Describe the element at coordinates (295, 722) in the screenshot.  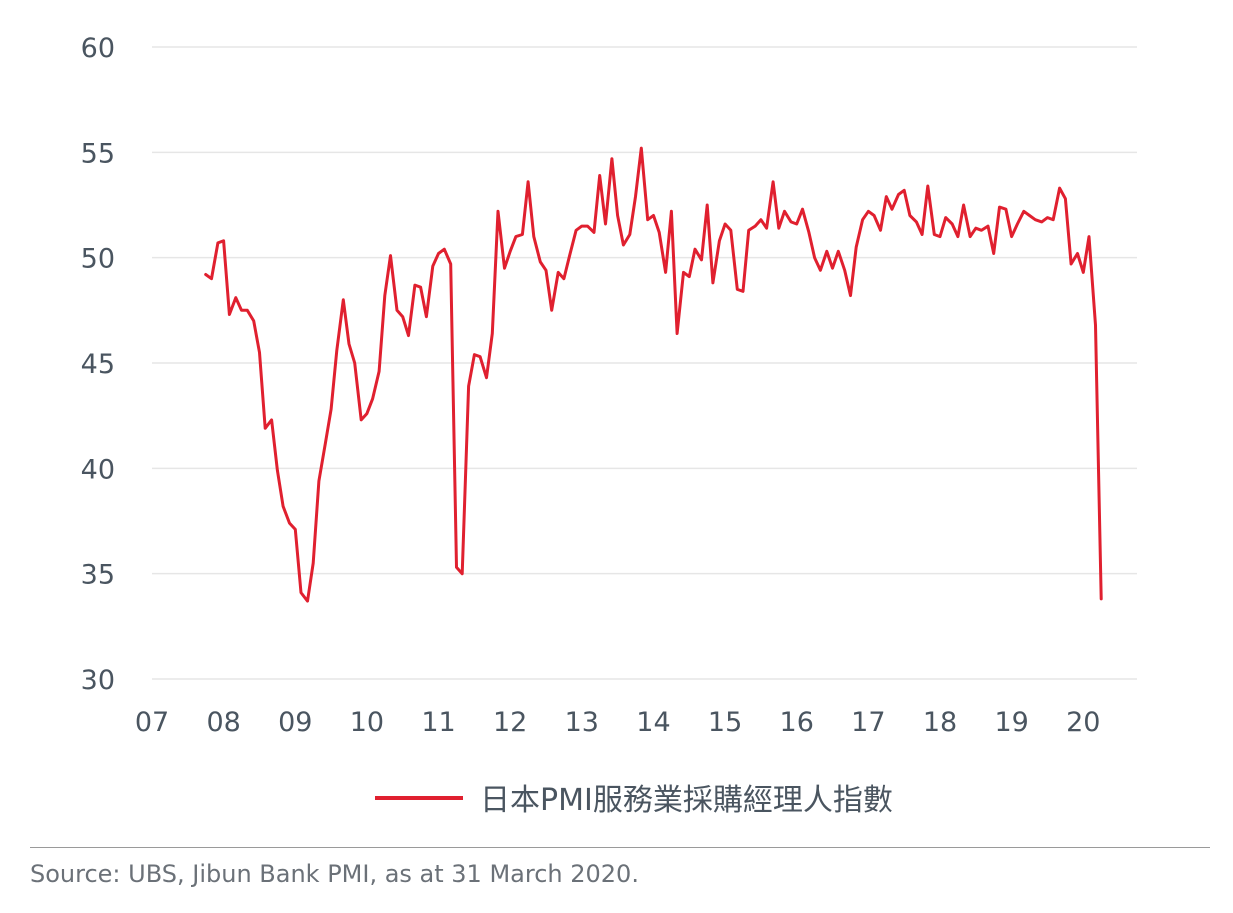
I see `x-tick-label: 09` at that location.